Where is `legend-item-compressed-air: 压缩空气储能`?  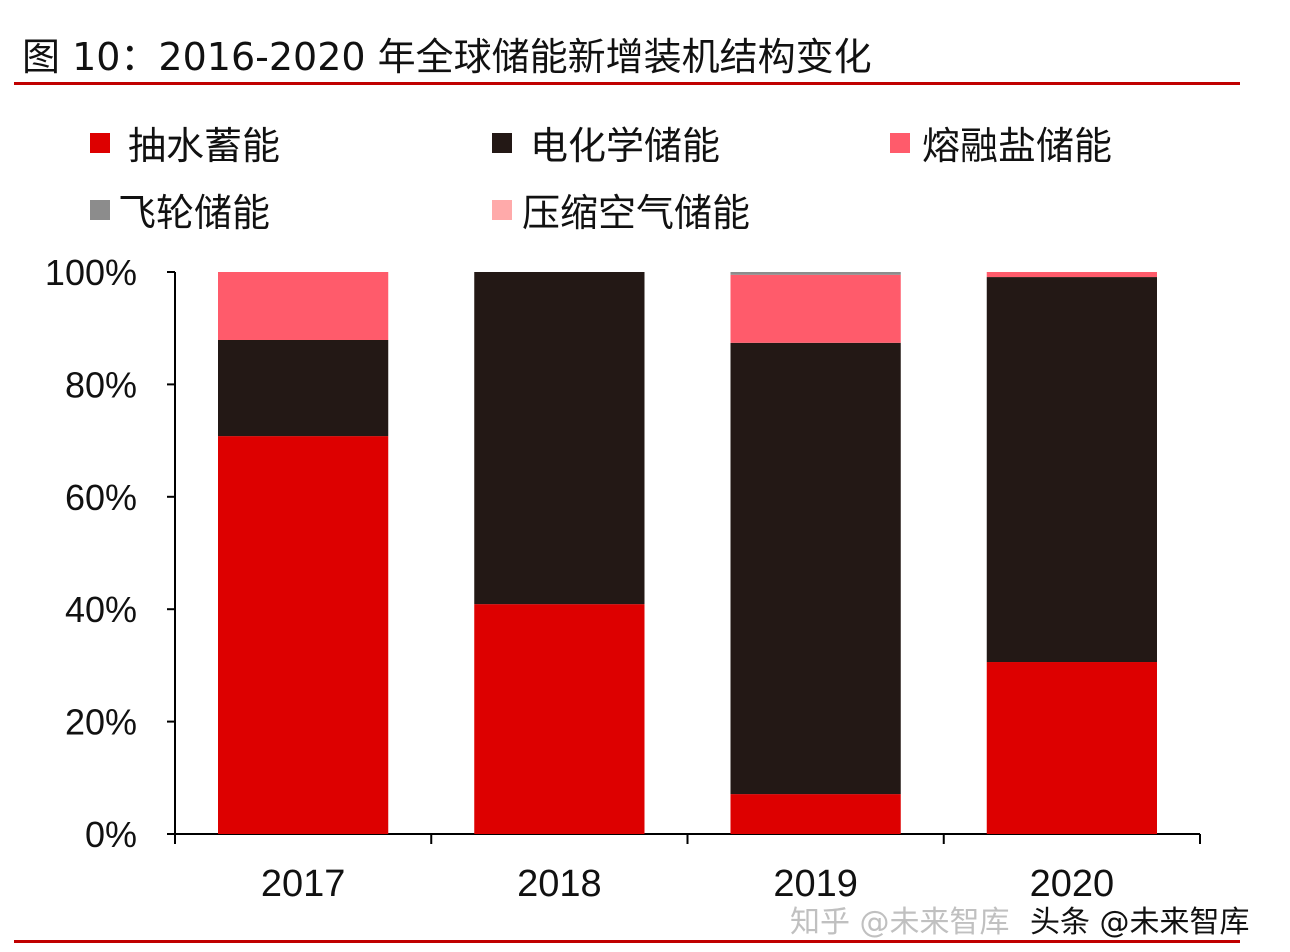 legend-item-compressed-air: 压缩空气储能 is located at coordinates (621, 209).